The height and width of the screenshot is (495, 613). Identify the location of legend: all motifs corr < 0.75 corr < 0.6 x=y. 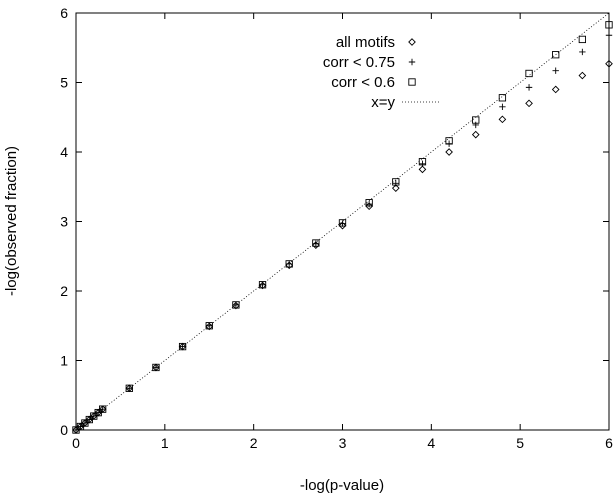
(381, 72).